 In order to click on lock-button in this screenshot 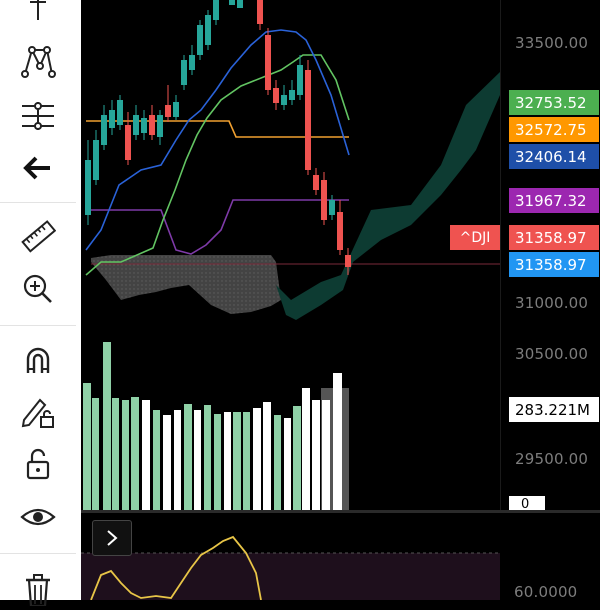, I will do `click(38, 464)`.